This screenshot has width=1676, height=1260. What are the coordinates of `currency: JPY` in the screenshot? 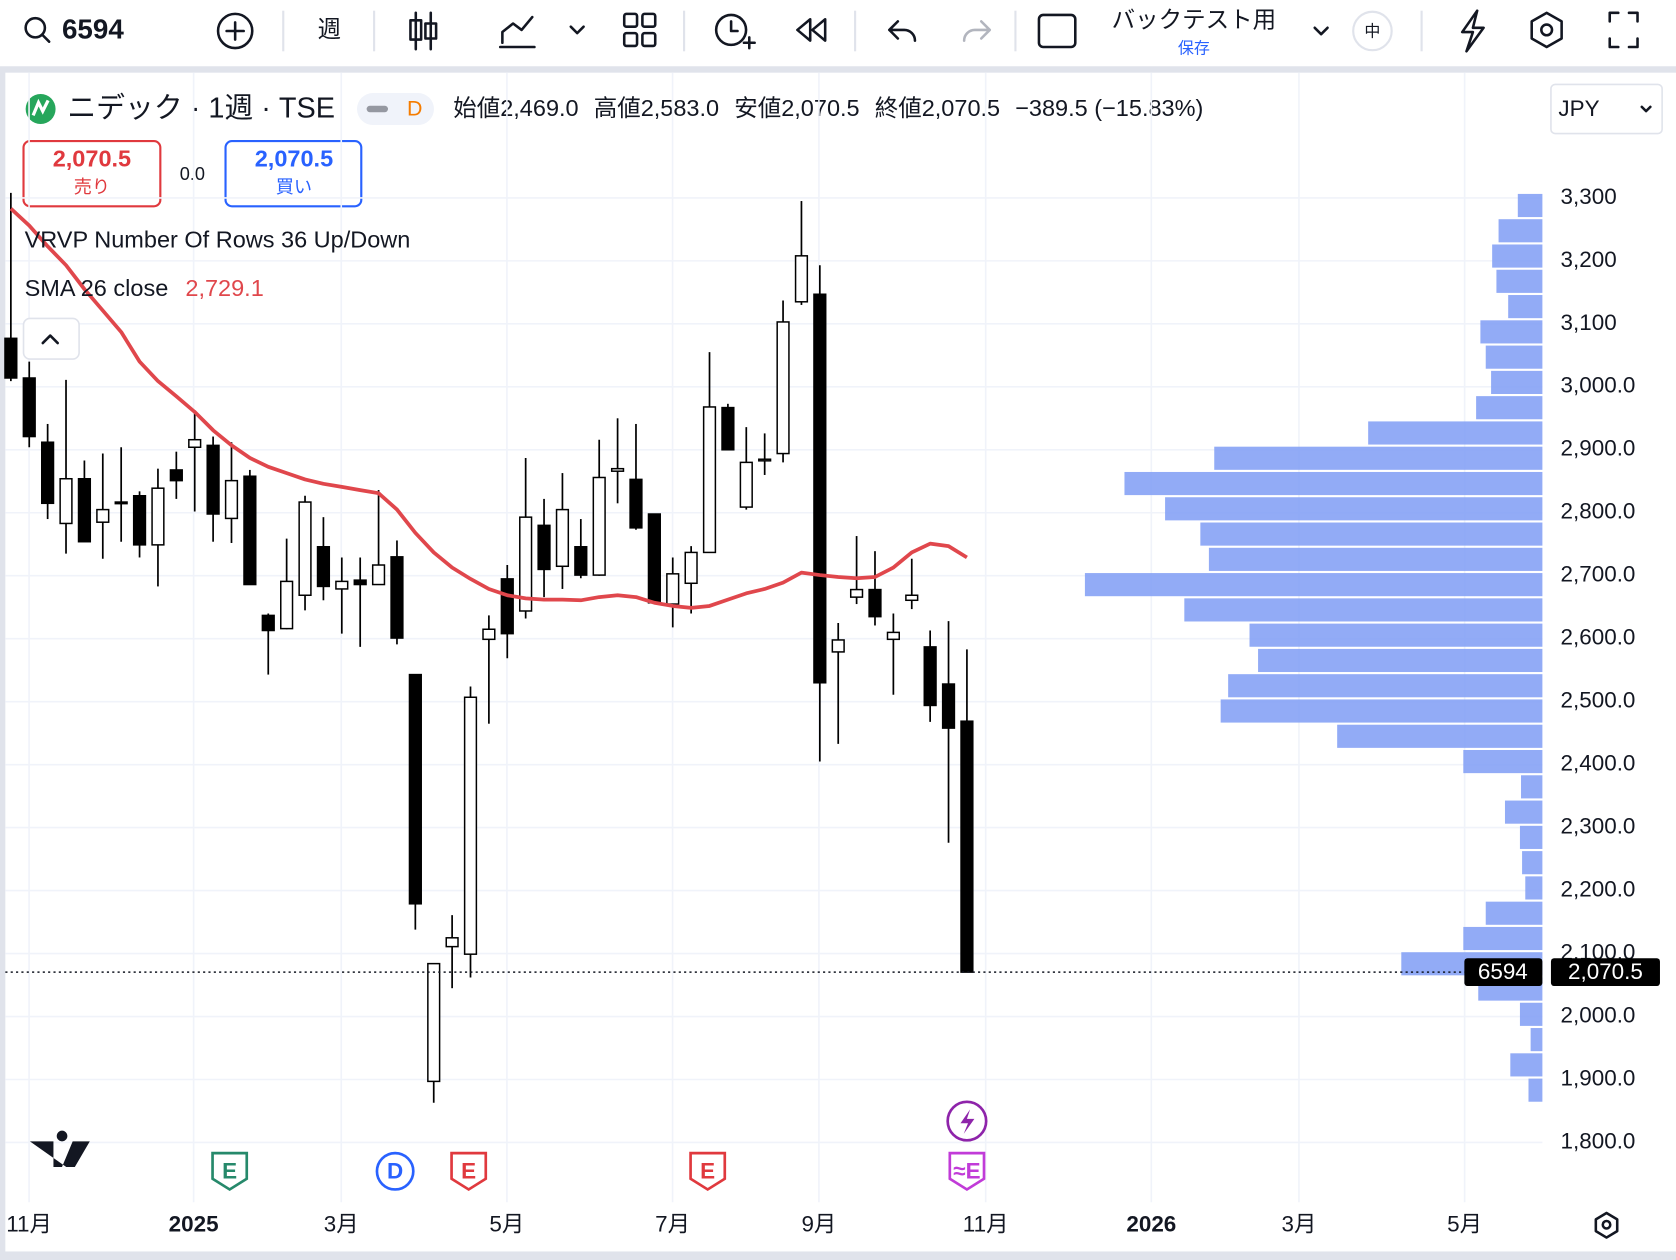 It's located at (1578, 108).